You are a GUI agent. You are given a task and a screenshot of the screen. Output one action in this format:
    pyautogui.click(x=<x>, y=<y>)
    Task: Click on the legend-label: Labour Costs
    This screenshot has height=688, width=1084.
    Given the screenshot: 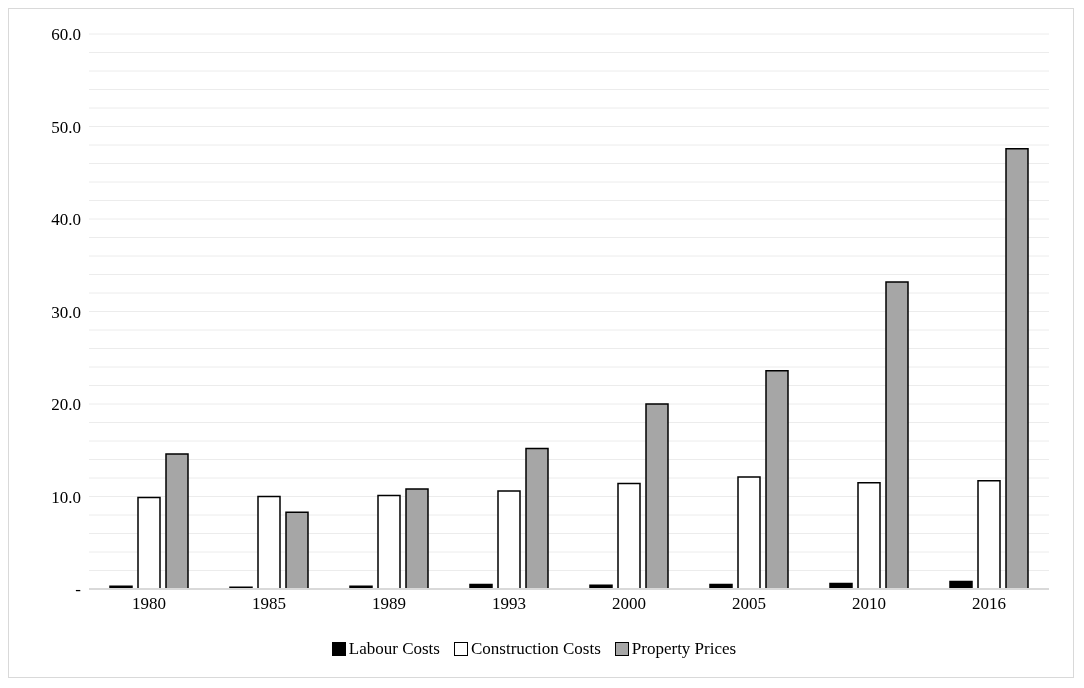 What is the action you would take?
    pyautogui.click(x=394, y=649)
    